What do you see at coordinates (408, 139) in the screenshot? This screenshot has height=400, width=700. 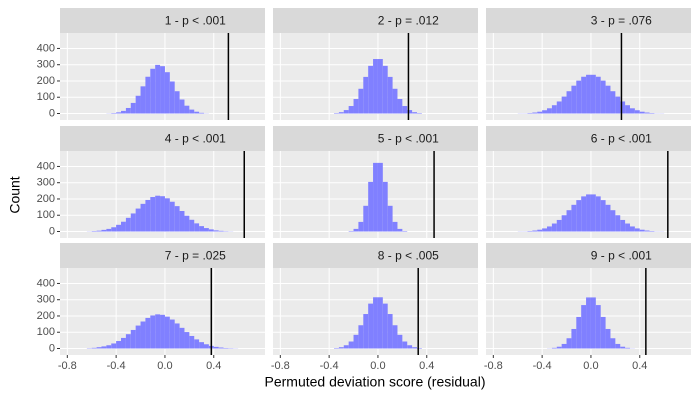 I see `facet-title: 5 - p < .001` at bounding box center [408, 139].